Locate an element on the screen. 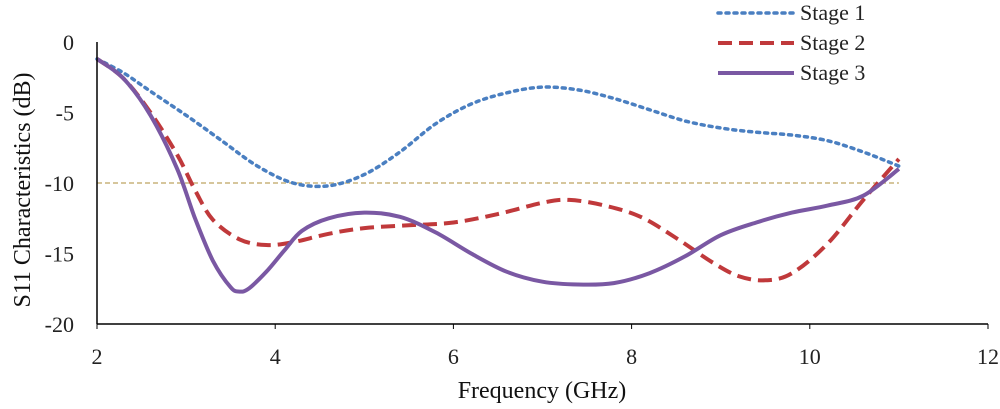  y-tick-label: -5 is located at coordinates (65, 113).